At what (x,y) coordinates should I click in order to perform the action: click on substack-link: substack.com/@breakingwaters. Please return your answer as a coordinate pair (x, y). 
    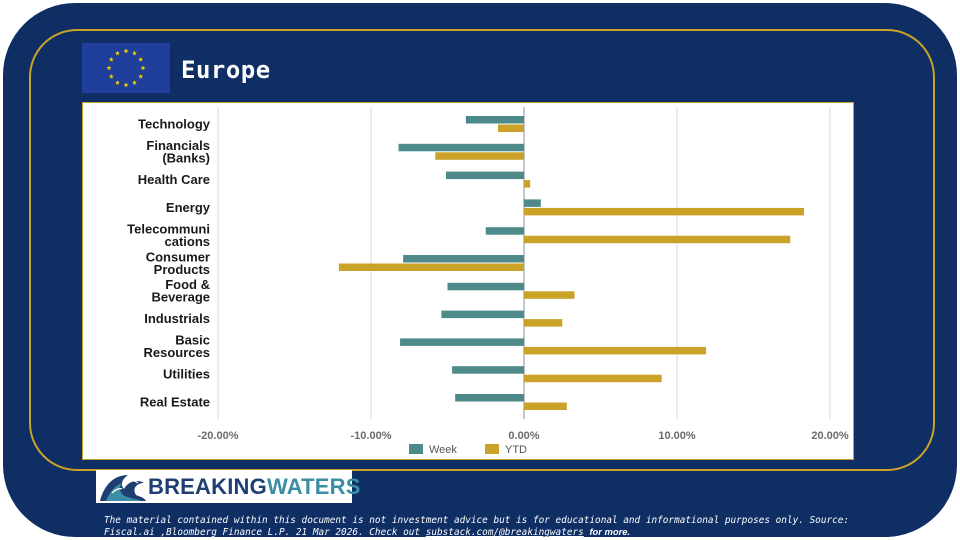
    Looking at the image, I should click on (504, 532).